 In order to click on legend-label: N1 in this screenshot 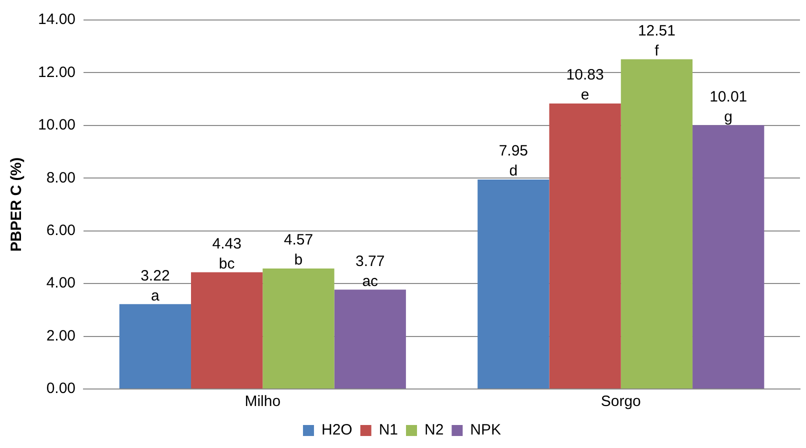, I will do `click(388, 430)`.